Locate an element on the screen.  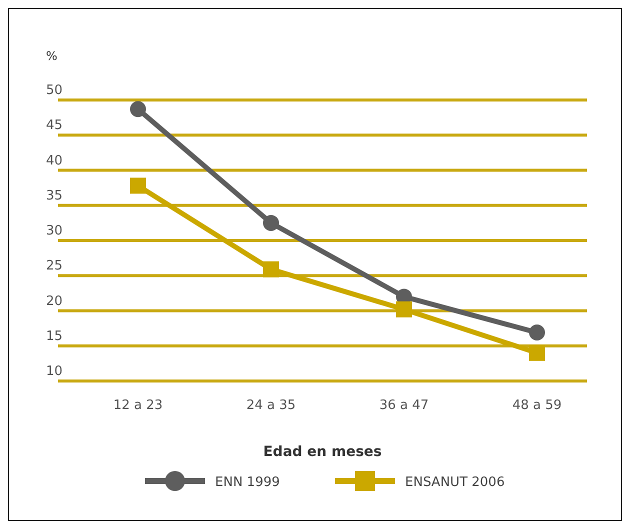
y-tick-label: 15 is located at coordinates (54, 336).